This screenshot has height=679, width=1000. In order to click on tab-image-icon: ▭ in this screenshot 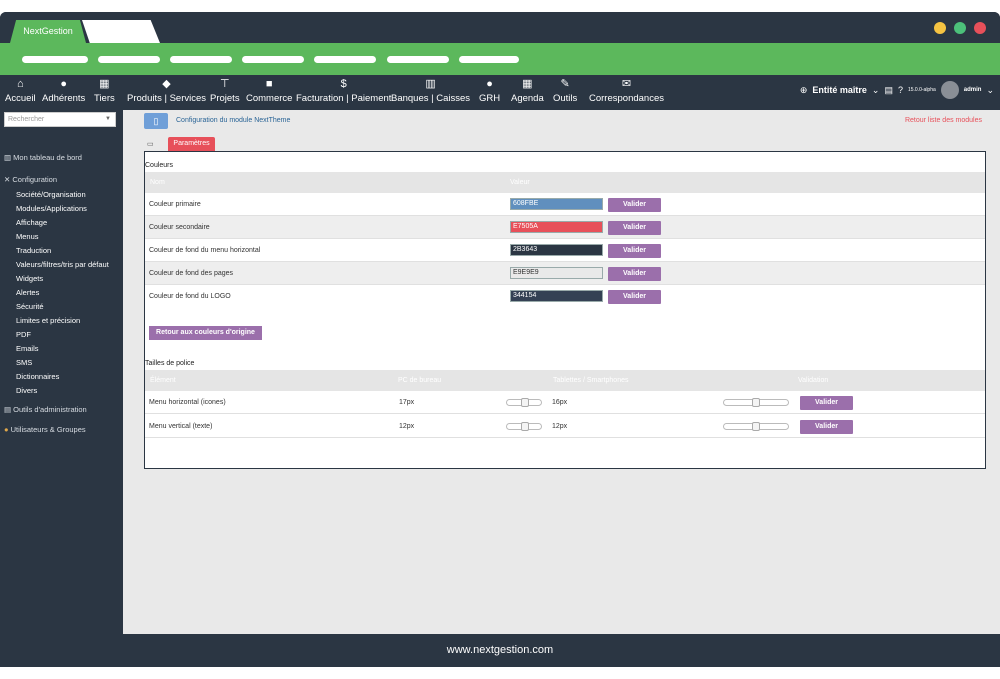, I will do `click(150, 144)`.